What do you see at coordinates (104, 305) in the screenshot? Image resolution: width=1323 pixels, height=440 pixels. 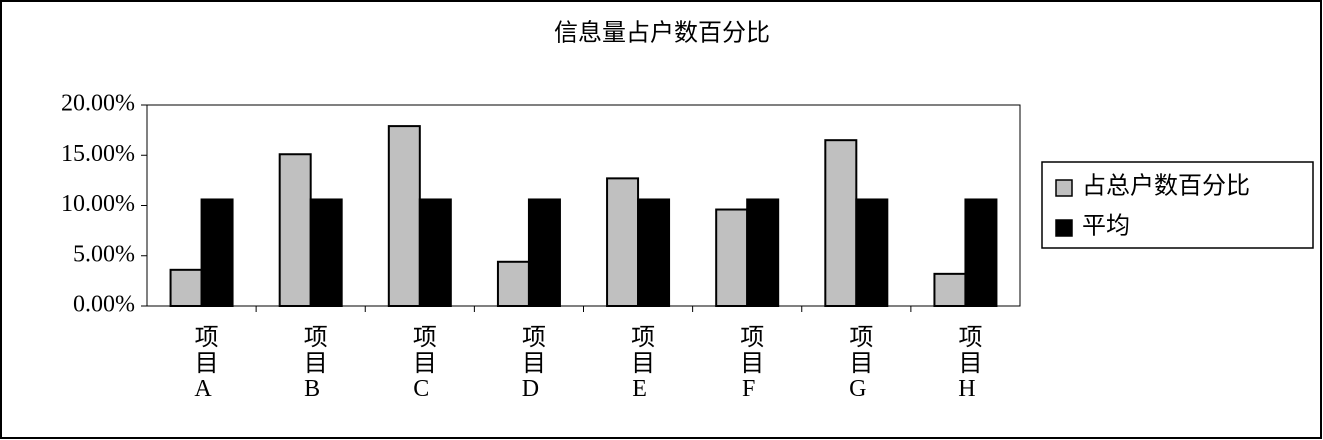 I see `y-tick-label: 0.00%` at bounding box center [104, 305].